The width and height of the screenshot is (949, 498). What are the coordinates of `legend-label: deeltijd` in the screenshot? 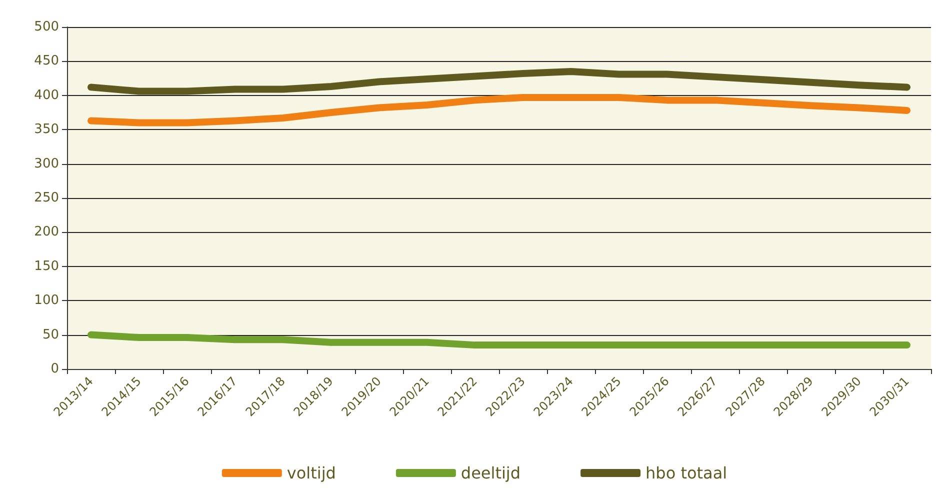 It's located at (490, 473).